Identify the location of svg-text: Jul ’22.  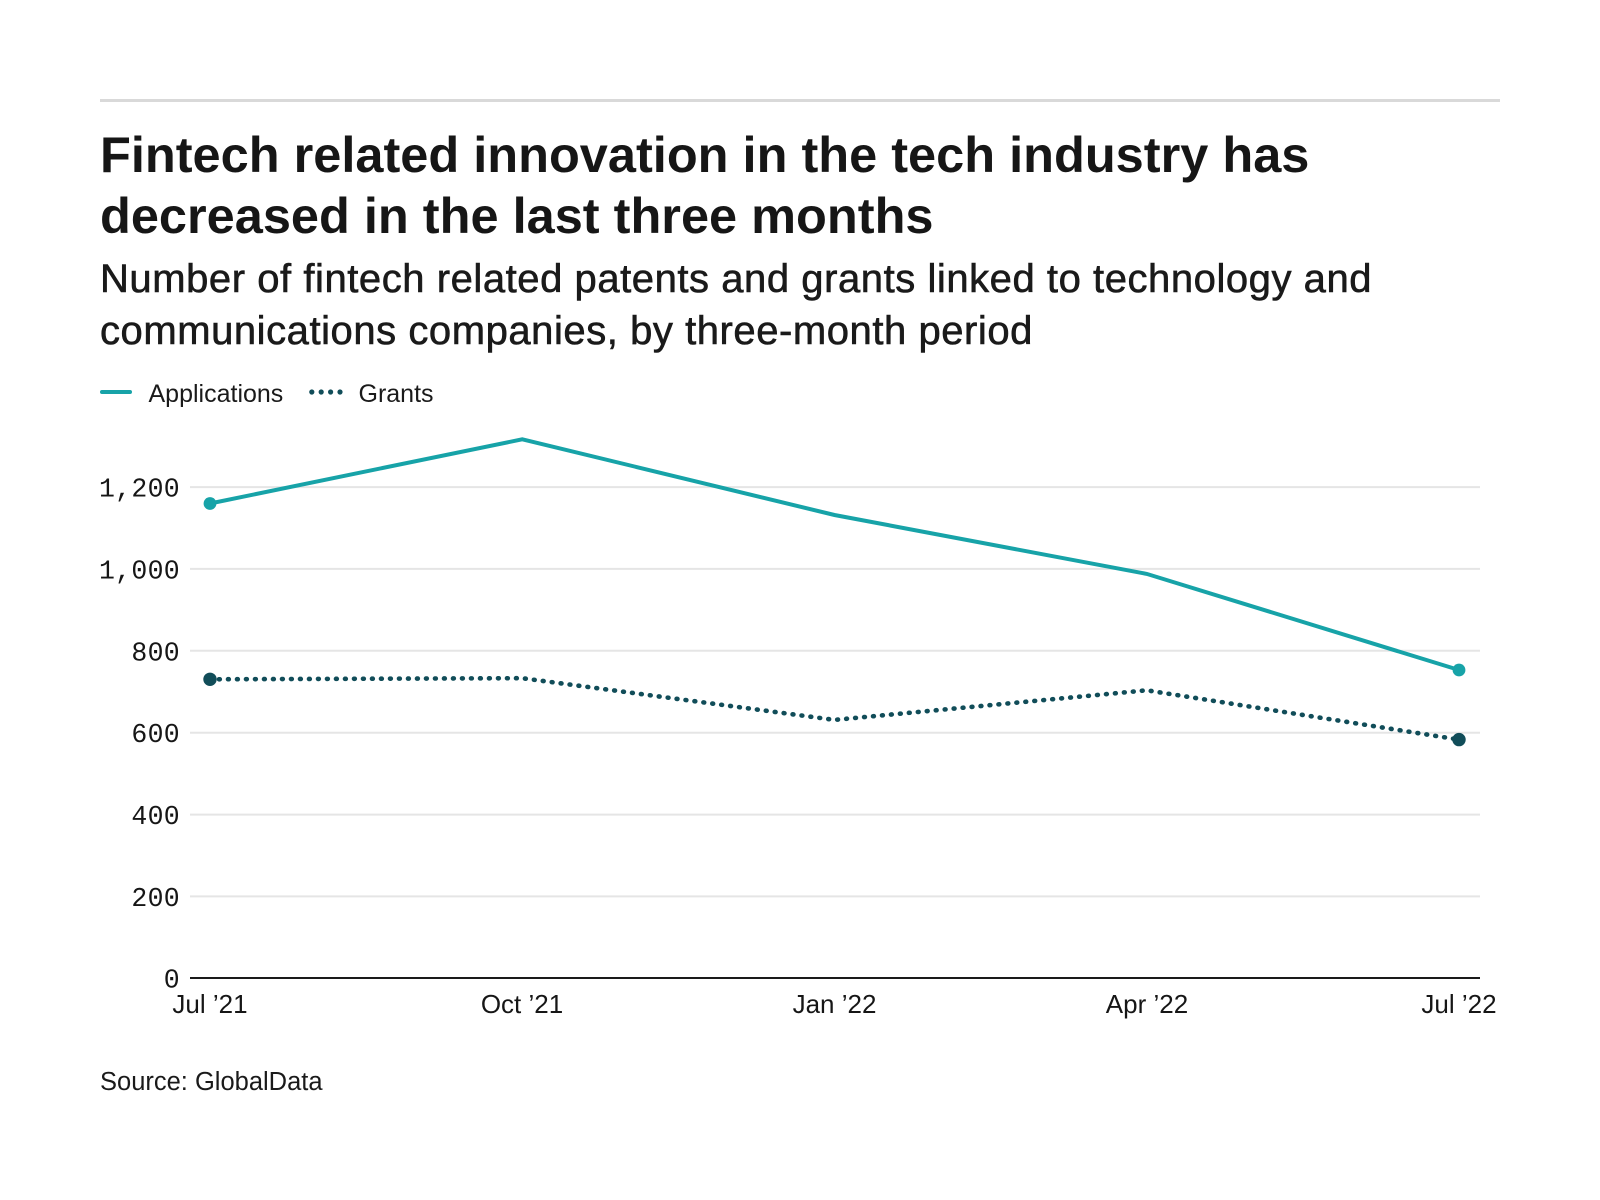
(1458, 1004).